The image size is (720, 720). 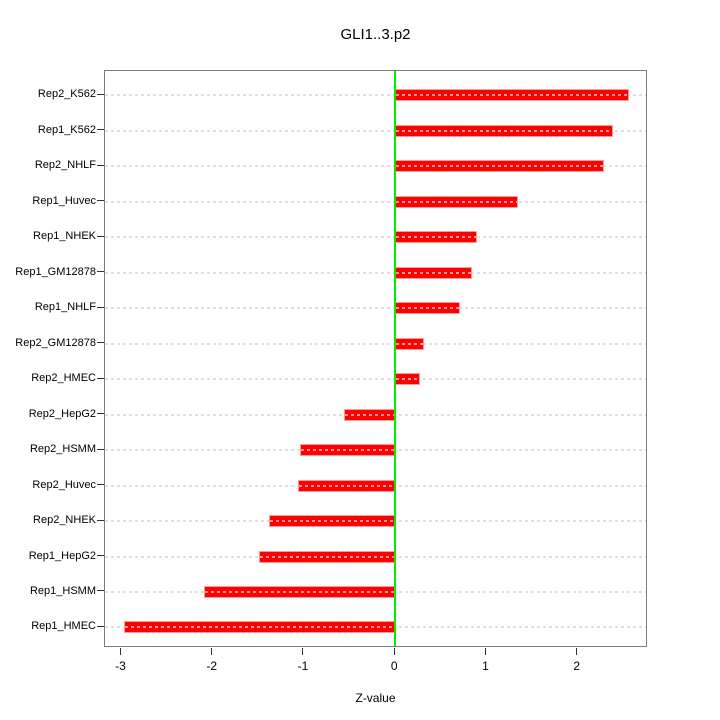 What do you see at coordinates (64, 484) in the screenshot?
I see `y-axis-label: Rep2_Huvec` at bounding box center [64, 484].